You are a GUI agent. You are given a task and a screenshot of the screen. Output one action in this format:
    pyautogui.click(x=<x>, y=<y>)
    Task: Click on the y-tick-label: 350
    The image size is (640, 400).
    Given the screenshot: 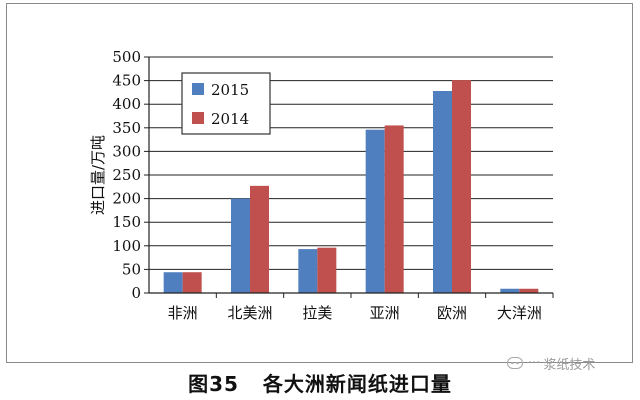 What is the action you would take?
    pyautogui.click(x=126, y=128)
    